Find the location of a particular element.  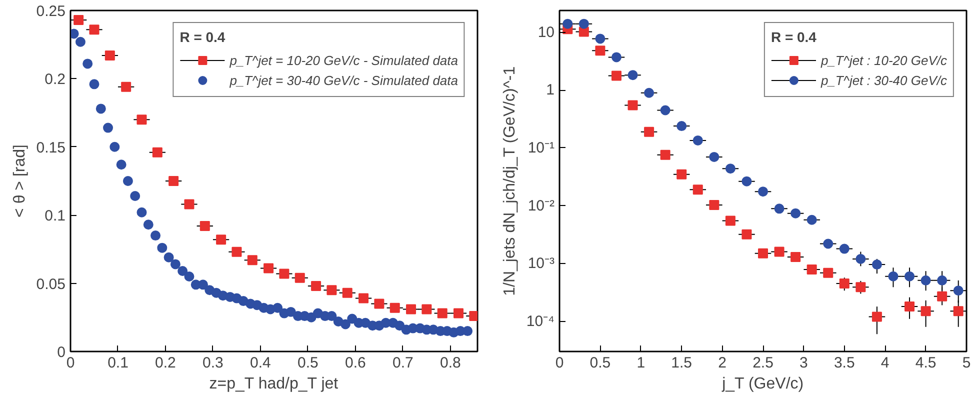

x-tick-label: 1.5 is located at coordinates (681, 363).